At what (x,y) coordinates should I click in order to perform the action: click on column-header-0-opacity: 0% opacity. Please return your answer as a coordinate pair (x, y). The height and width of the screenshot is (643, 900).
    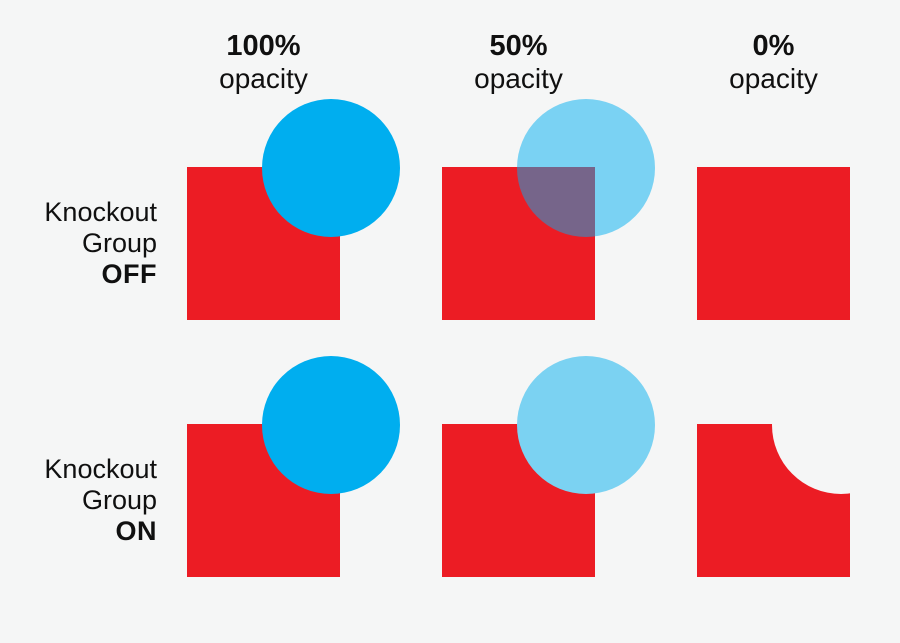
    Looking at the image, I should click on (773, 62).